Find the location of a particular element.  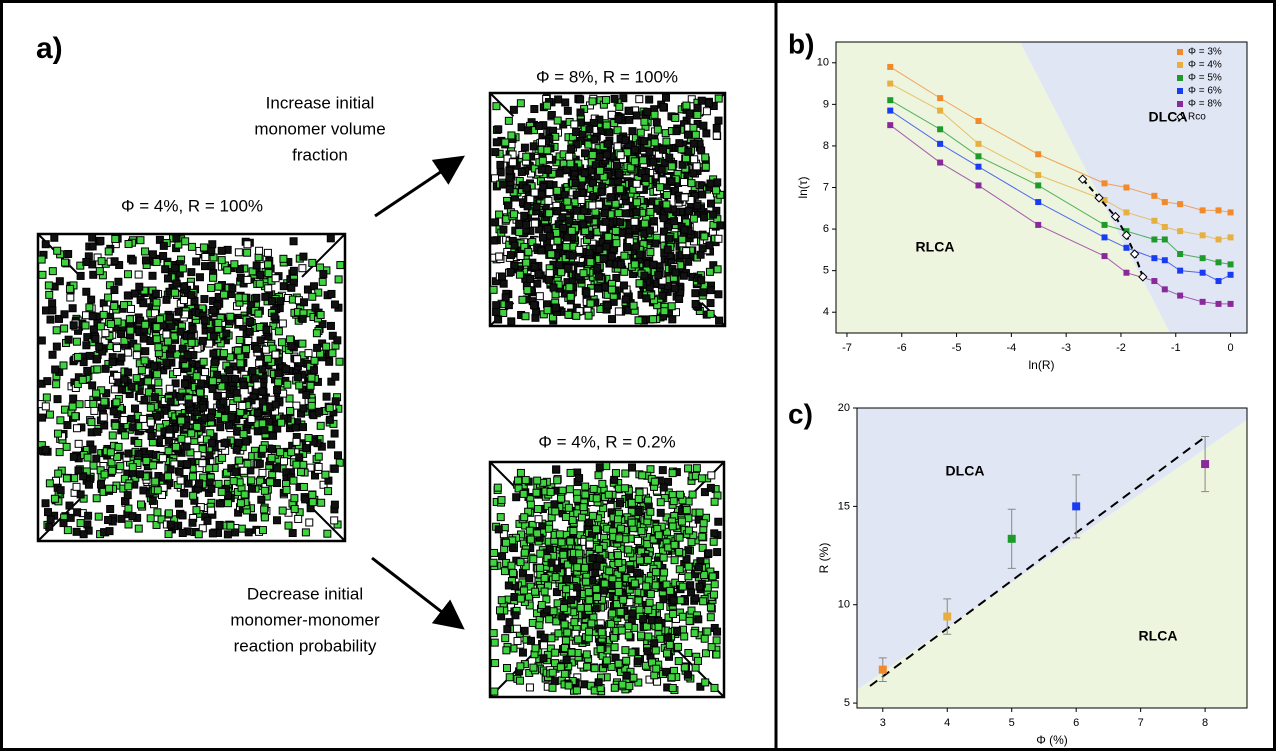

cube-edge is located at coordinates (59, 519).